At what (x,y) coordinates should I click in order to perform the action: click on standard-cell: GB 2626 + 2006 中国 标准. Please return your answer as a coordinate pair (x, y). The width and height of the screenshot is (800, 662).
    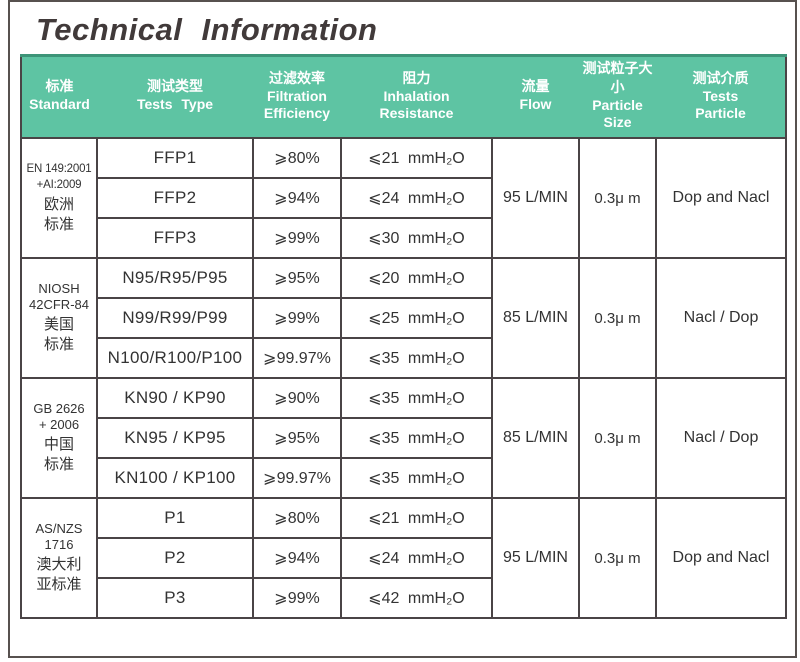
    Looking at the image, I should click on (59, 438).